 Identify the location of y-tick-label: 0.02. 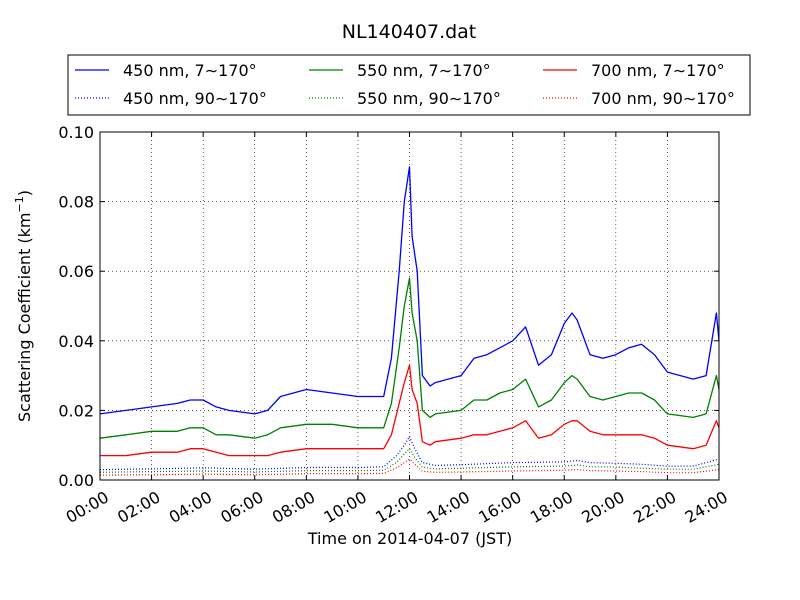
(76, 410).